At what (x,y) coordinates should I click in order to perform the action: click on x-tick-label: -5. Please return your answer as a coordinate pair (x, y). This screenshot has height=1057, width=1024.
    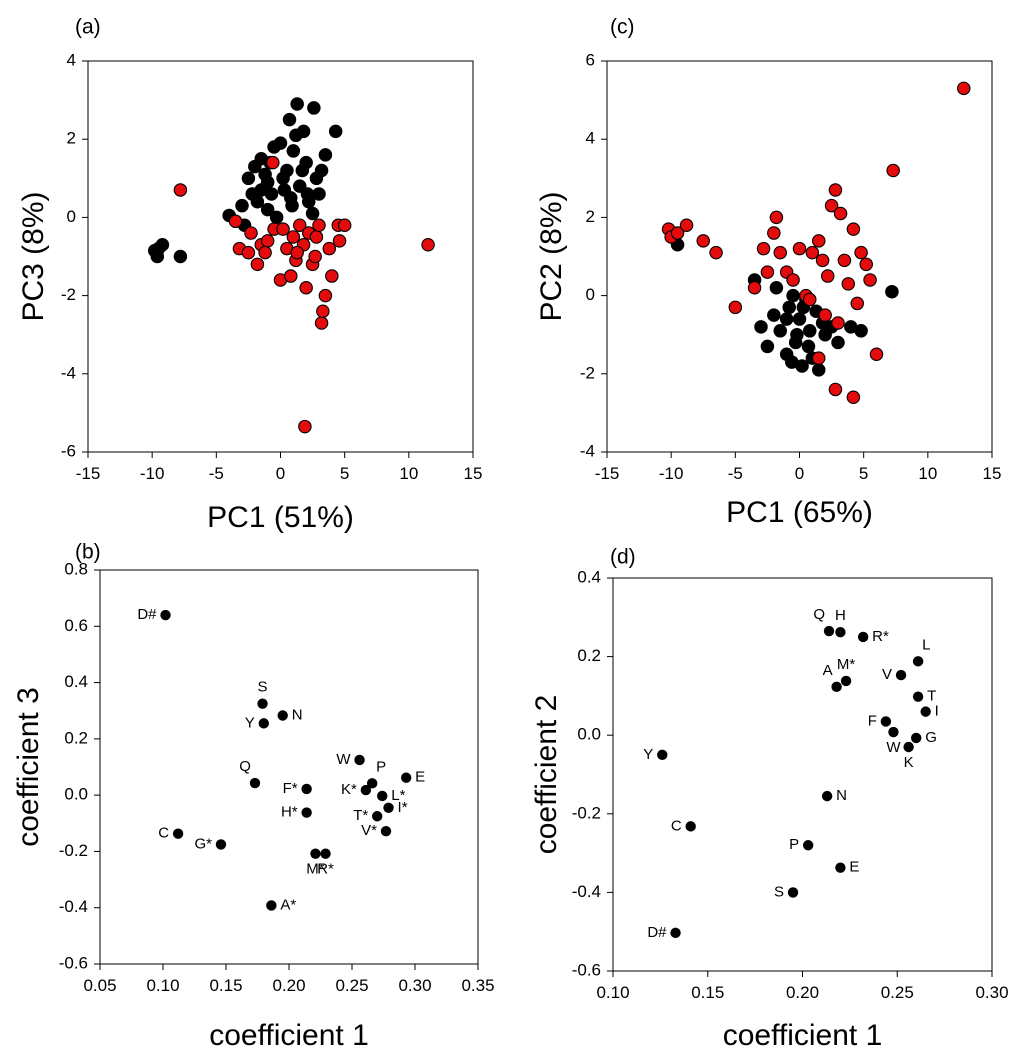
    Looking at the image, I should click on (735, 473).